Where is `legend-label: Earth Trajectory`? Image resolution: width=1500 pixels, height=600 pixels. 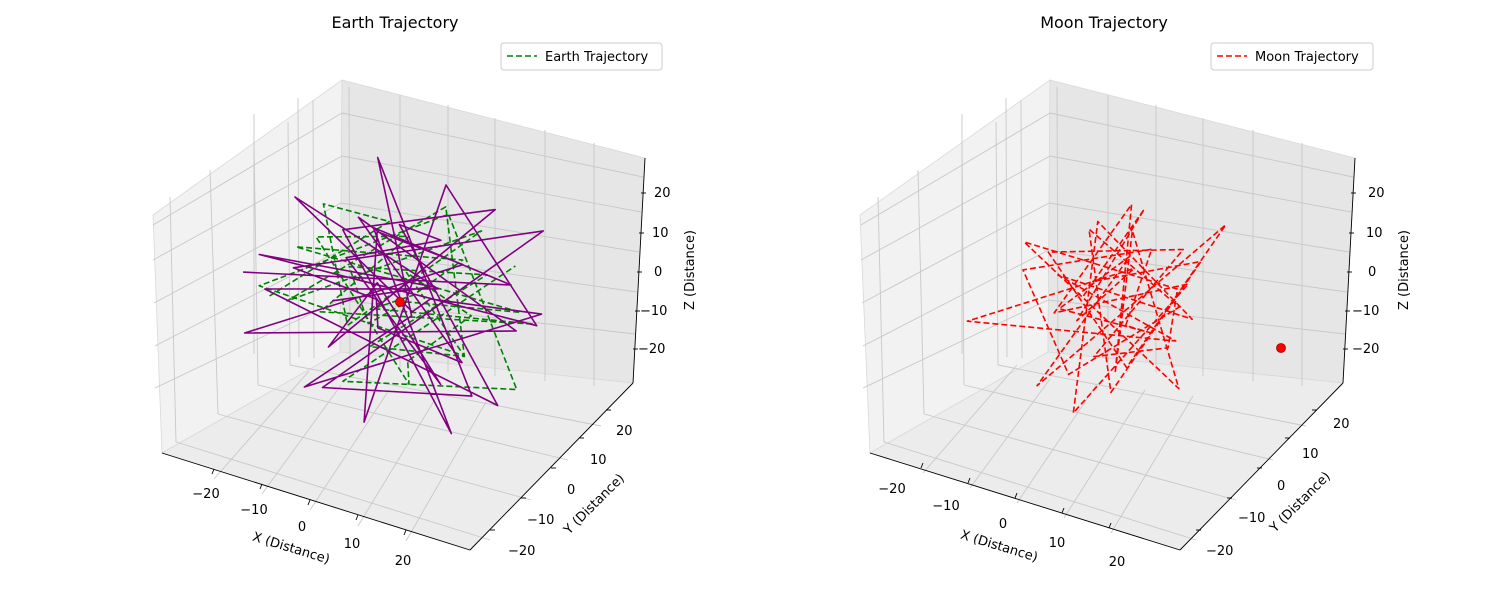 legend-label: Earth Trajectory is located at coordinates (596, 57).